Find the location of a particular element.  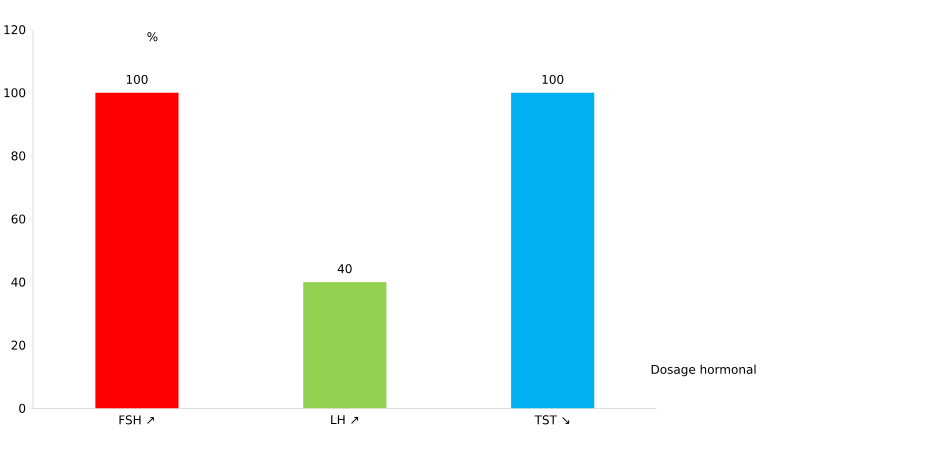

y-tick-label: 100 is located at coordinates (15, 93).